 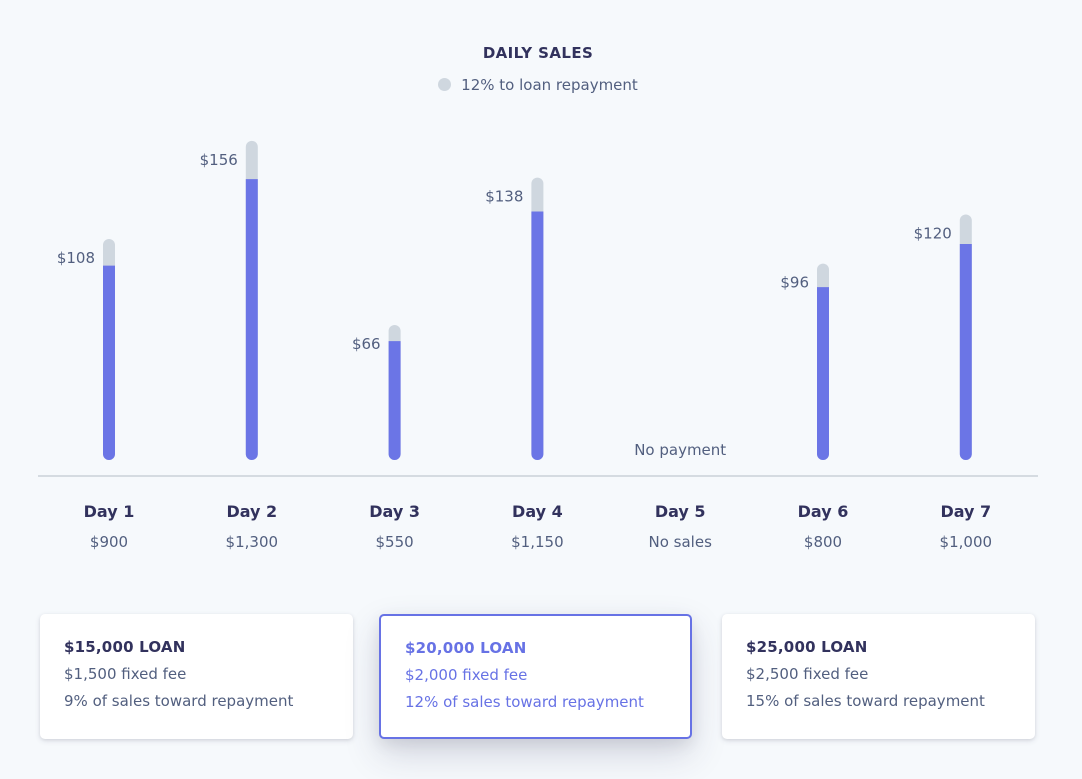 I want to click on category-label: Day 2, so click(x=251, y=511).